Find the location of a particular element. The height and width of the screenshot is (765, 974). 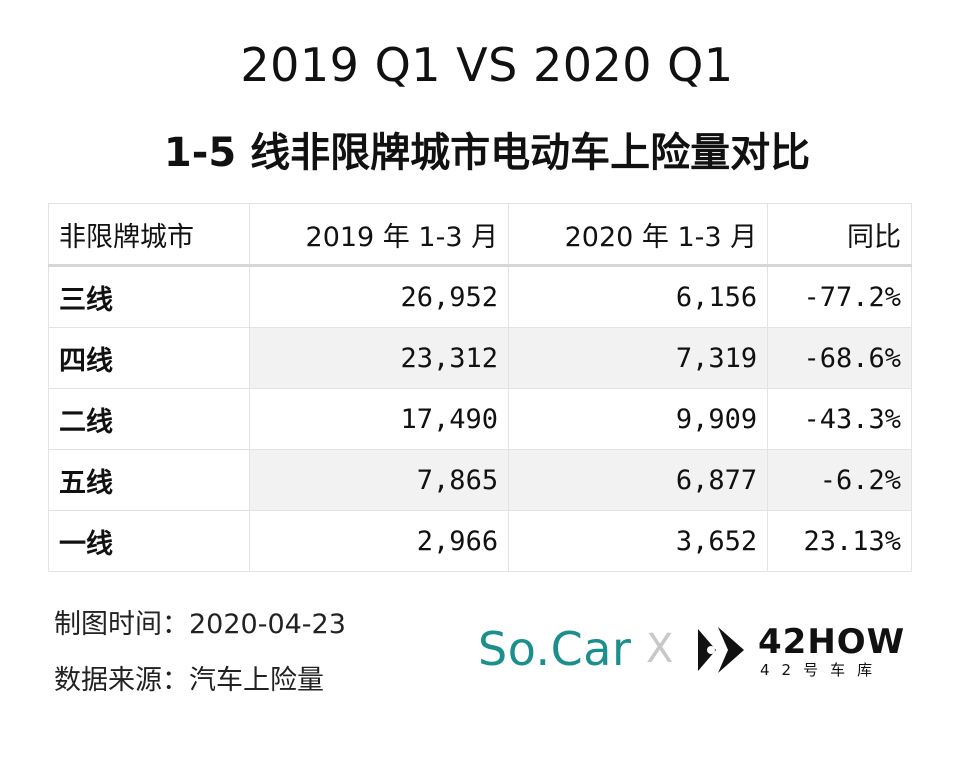

cell-2019: 26,952 is located at coordinates (379, 296).